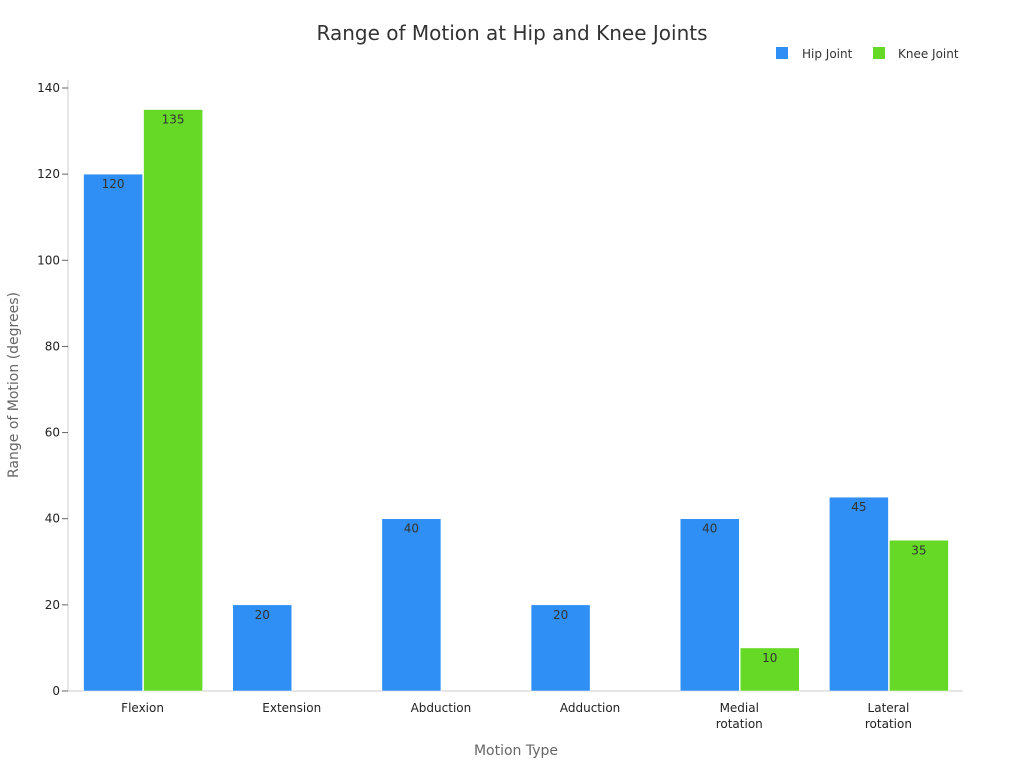 Image resolution: width=1024 pixels, height=768 pixels. Describe the element at coordinates (918, 550) in the screenshot. I see `data-label: 35` at that location.